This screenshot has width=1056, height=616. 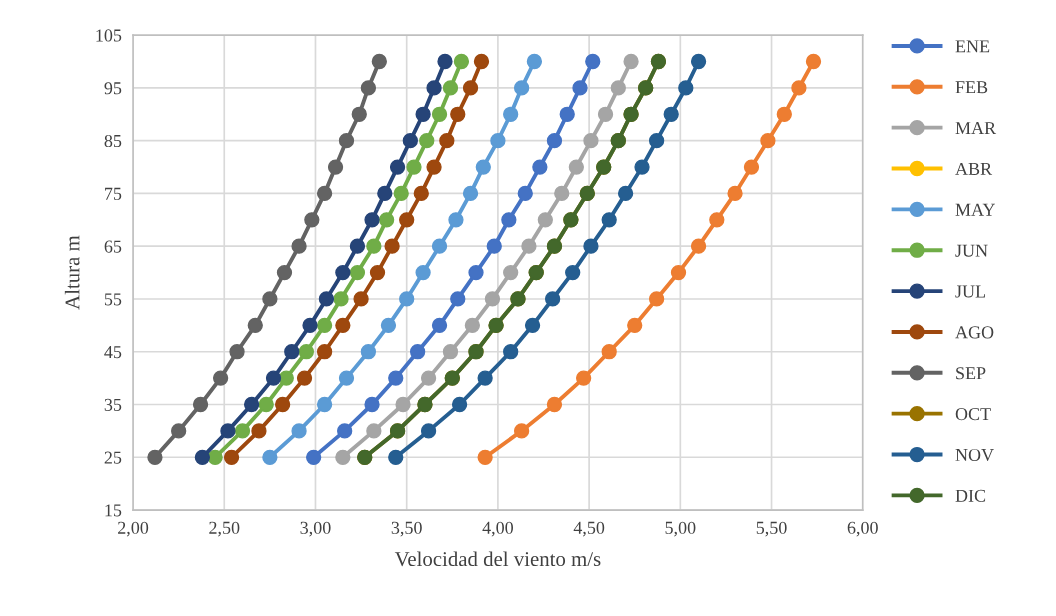 What do you see at coordinates (113, 246) in the screenshot?
I see `y-tick-label: 65` at bounding box center [113, 246].